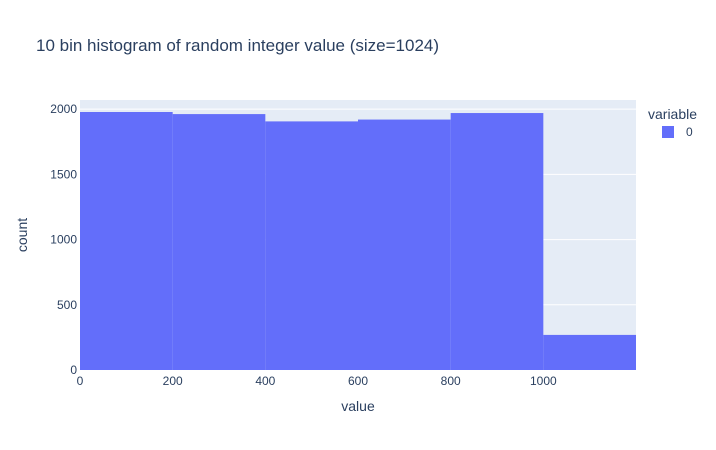 The height and width of the screenshot is (450, 716). What do you see at coordinates (358, 406) in the screenshot?
I see `x-axis-title: value` at bounding box center [358, 406].